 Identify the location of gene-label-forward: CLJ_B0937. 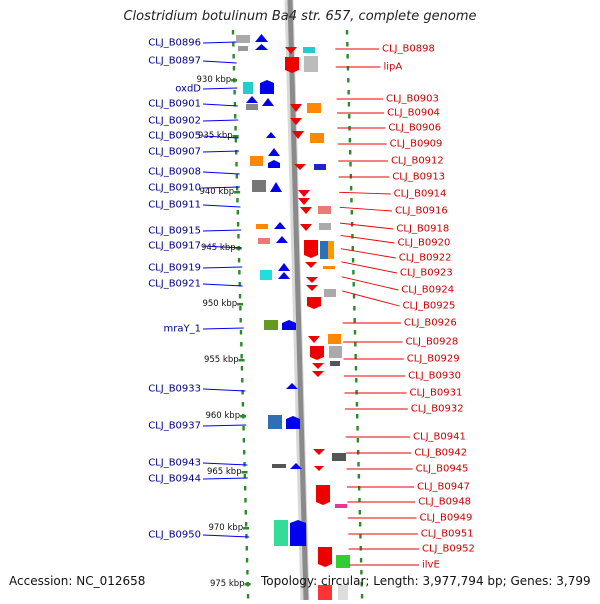
(174, 426).